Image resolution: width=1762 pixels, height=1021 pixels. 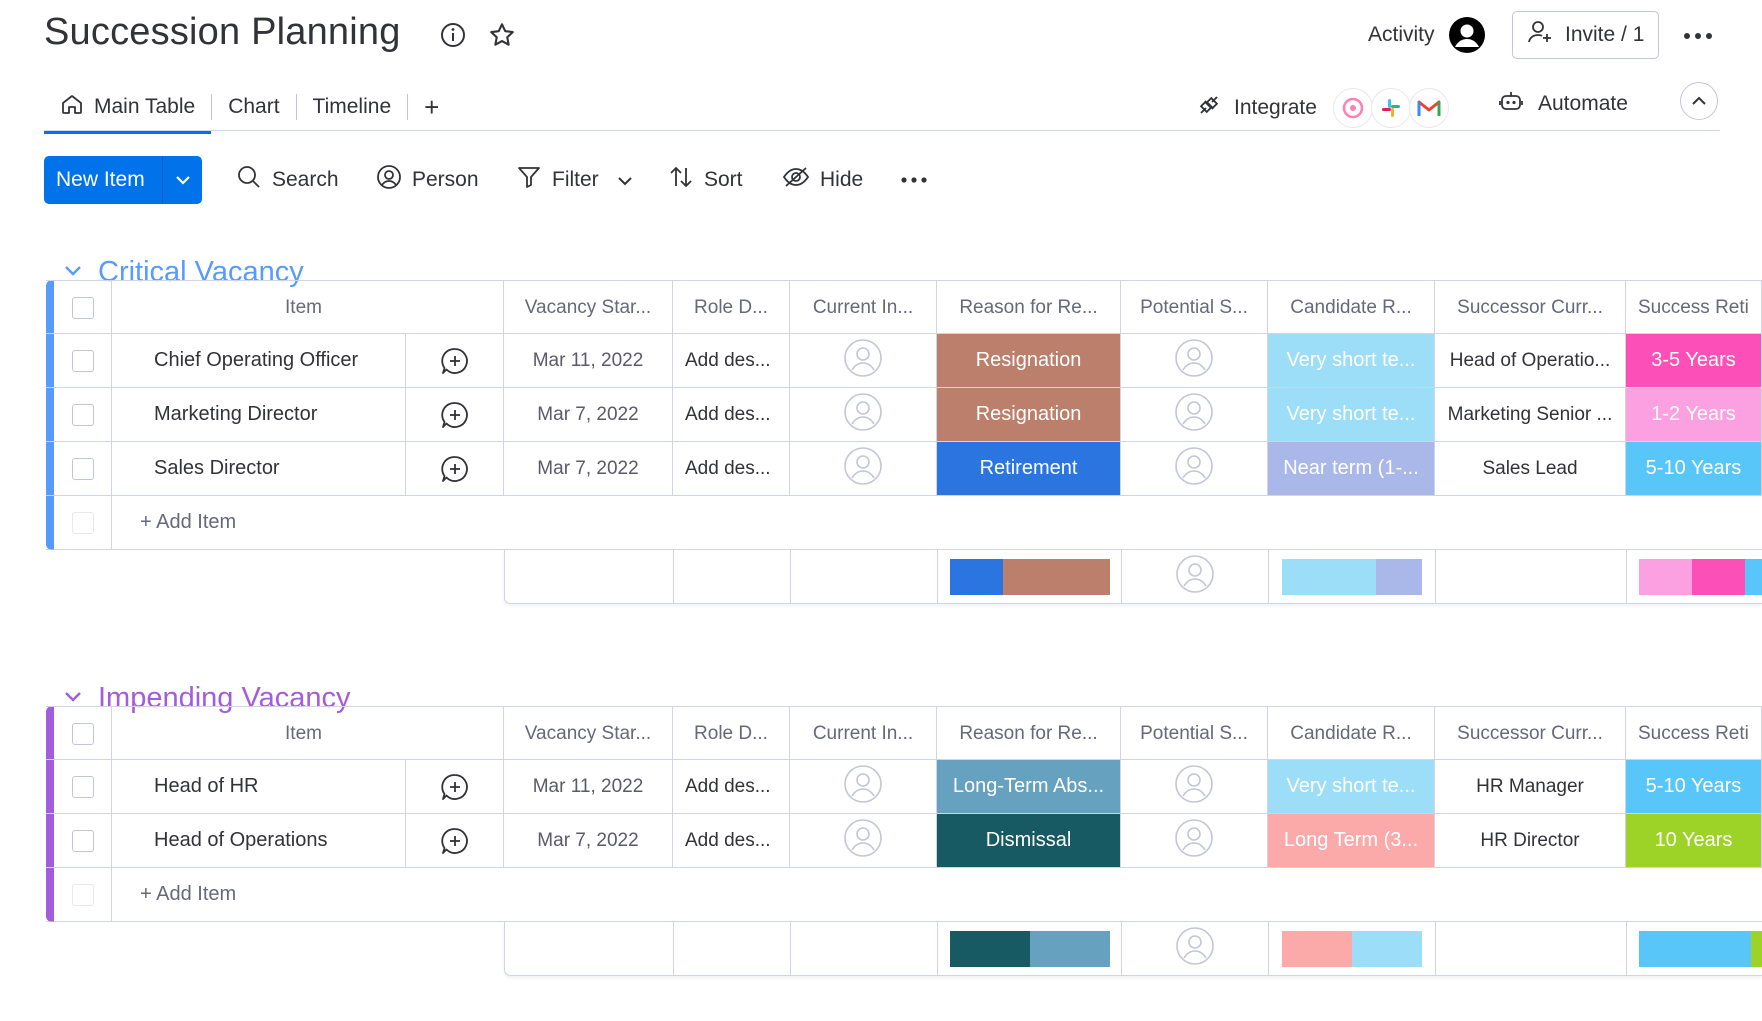 I want to click on toolbar-more-icon, so click(x=914, y=180).